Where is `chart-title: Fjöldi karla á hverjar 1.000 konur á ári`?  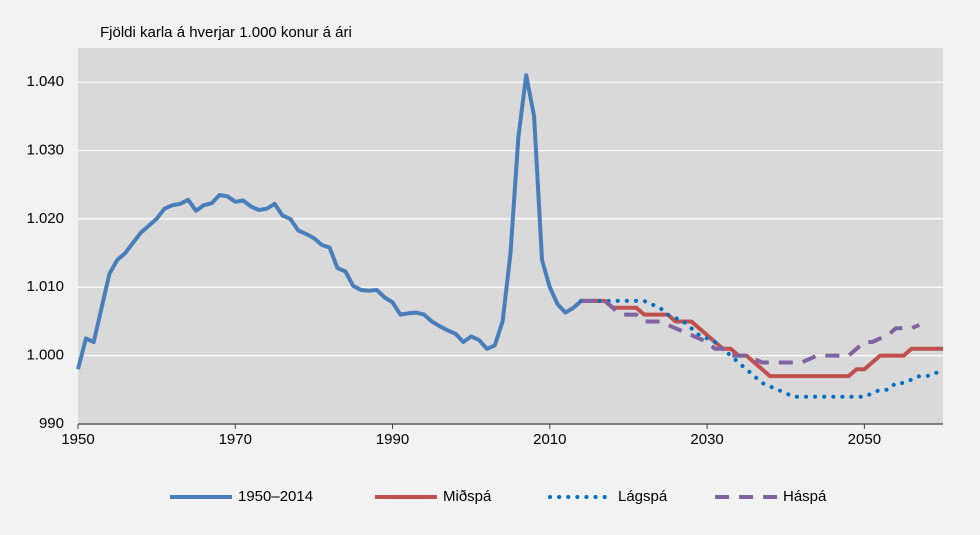 chart-title: Fjöldi karla á hverjar 1.000 konur á ári is located at coordinates (226, 32).